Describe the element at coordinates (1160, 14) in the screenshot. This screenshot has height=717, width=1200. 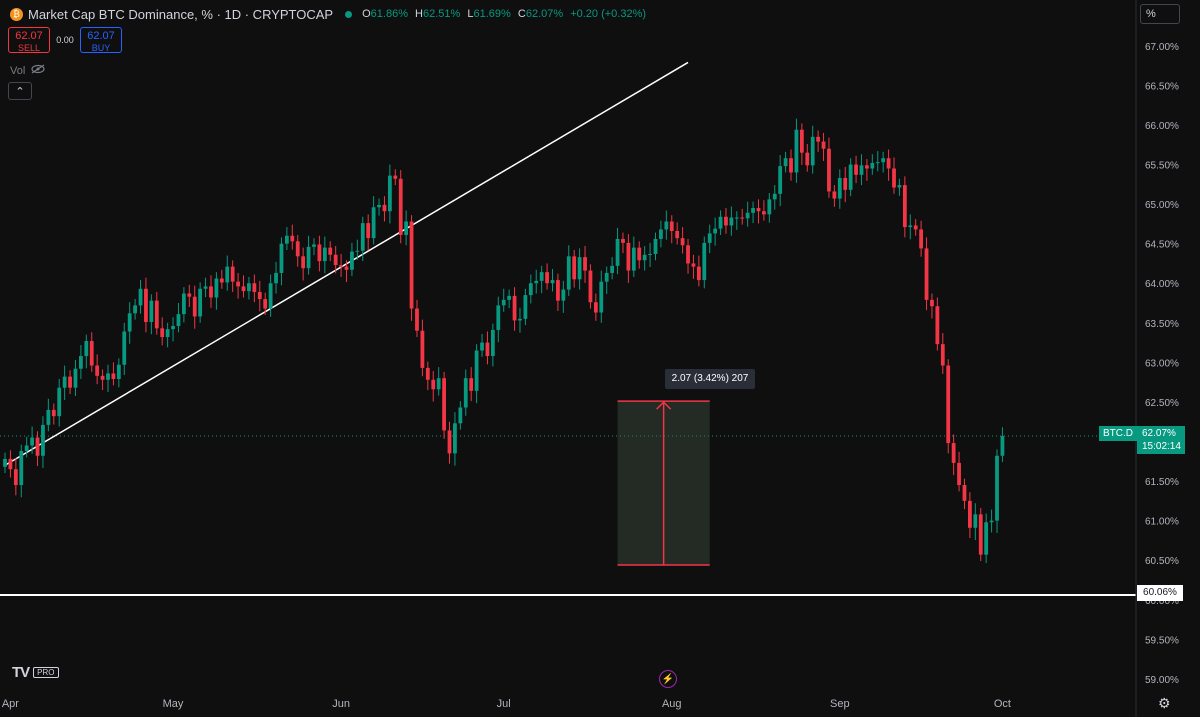
I see `scale-mode-button: %` at that location.